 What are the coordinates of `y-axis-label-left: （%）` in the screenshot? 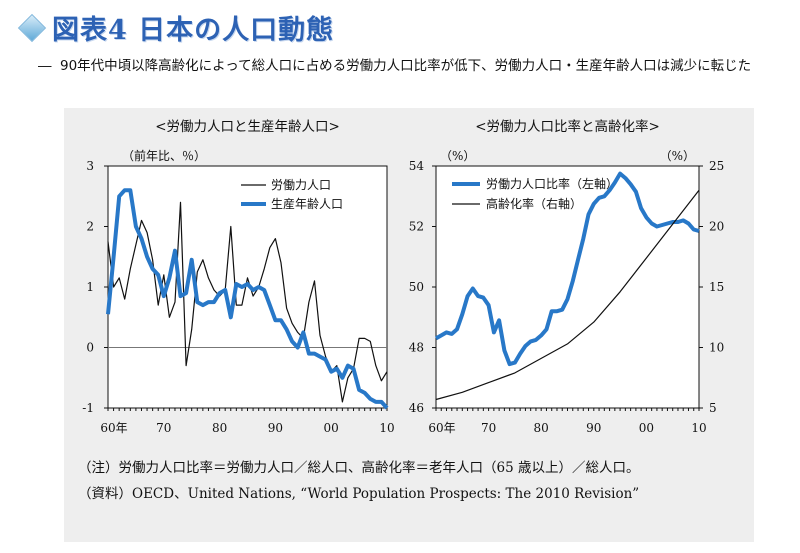 It's located at (457, 156).